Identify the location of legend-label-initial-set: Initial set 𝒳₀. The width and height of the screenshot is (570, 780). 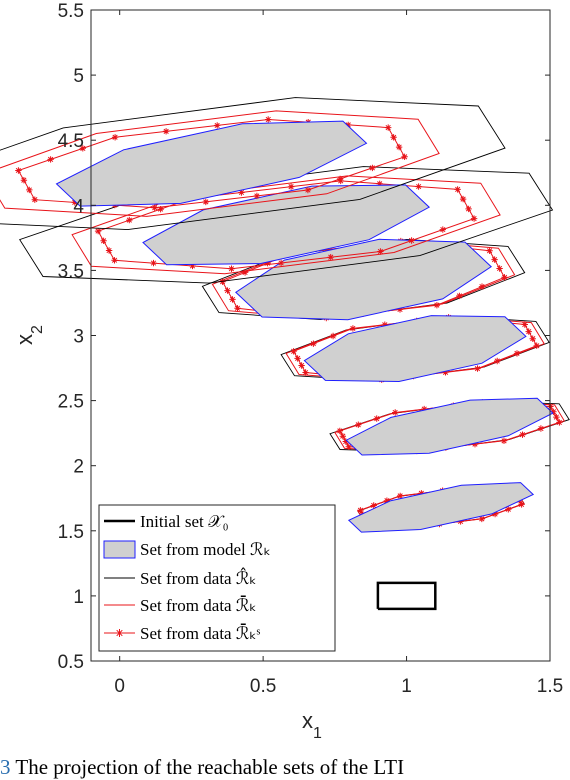
(184, 521).